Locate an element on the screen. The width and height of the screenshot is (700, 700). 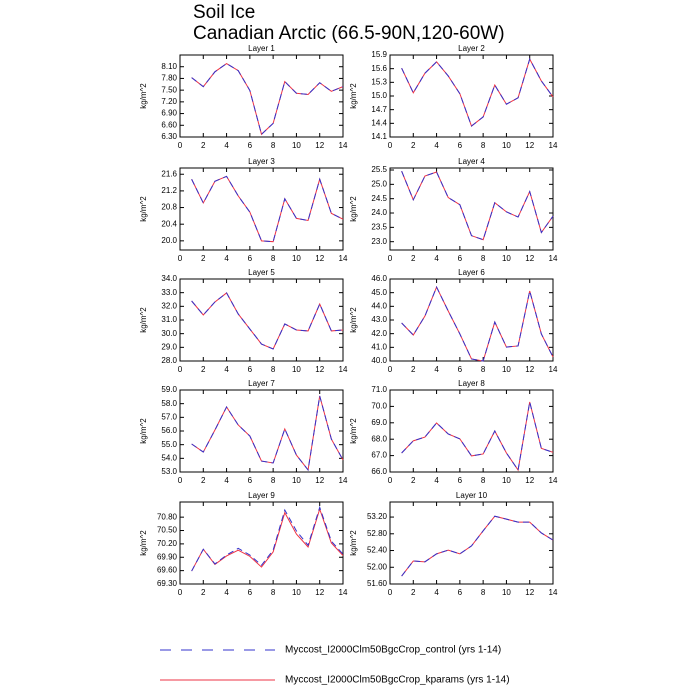
y-tick-label: 21.2 is located at coordinates (169, 190).